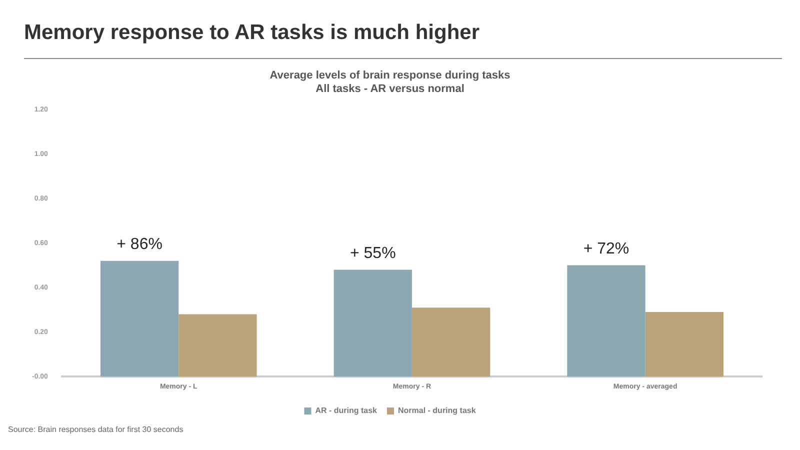 The image size is (800, 450). Describe the element at coordinates (606, 249) in the screenshot. I see `annotation: + 72%` at that location.